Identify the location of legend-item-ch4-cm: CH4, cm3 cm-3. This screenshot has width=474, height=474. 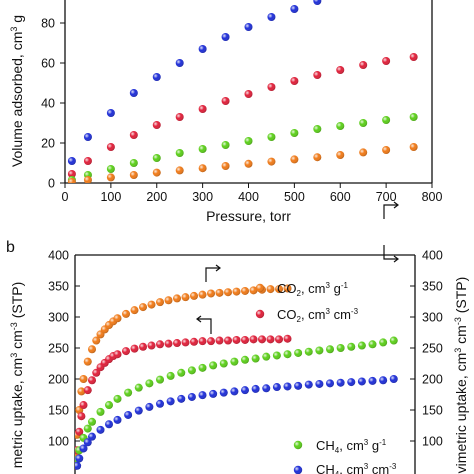
(345, 468).